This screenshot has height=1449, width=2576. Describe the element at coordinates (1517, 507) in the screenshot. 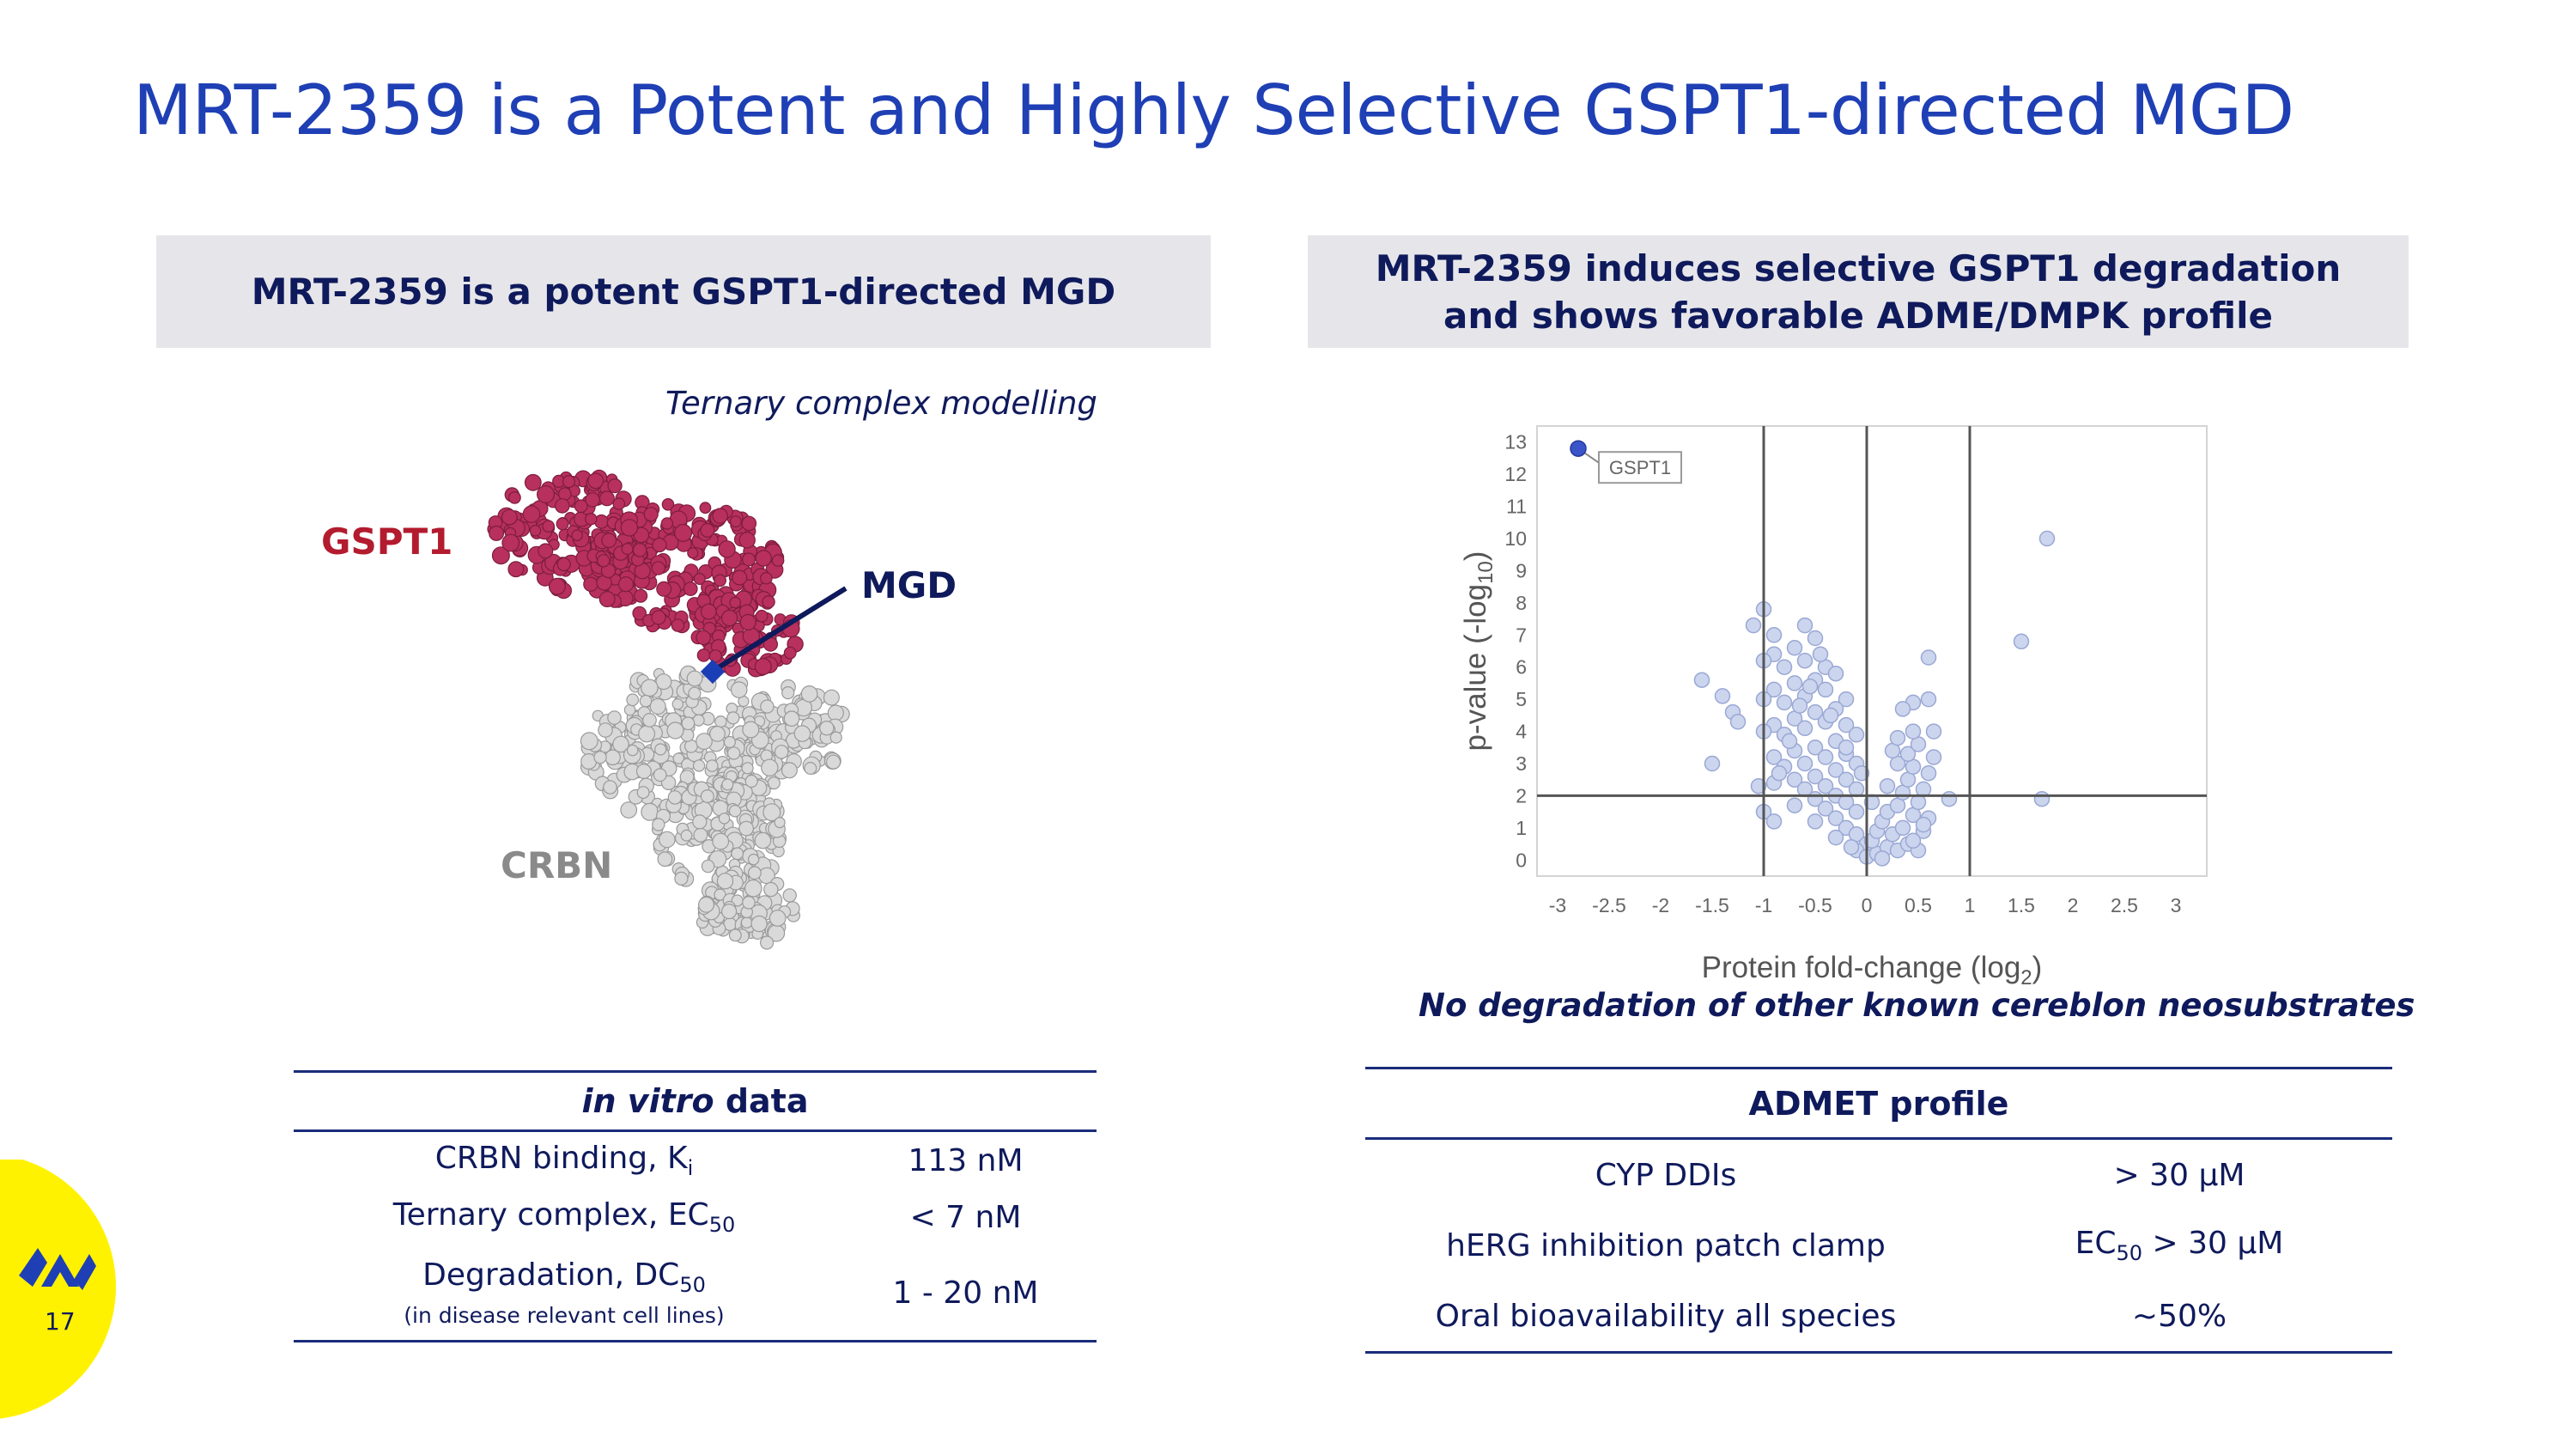

I see `y-tick-label: 11` at that location.